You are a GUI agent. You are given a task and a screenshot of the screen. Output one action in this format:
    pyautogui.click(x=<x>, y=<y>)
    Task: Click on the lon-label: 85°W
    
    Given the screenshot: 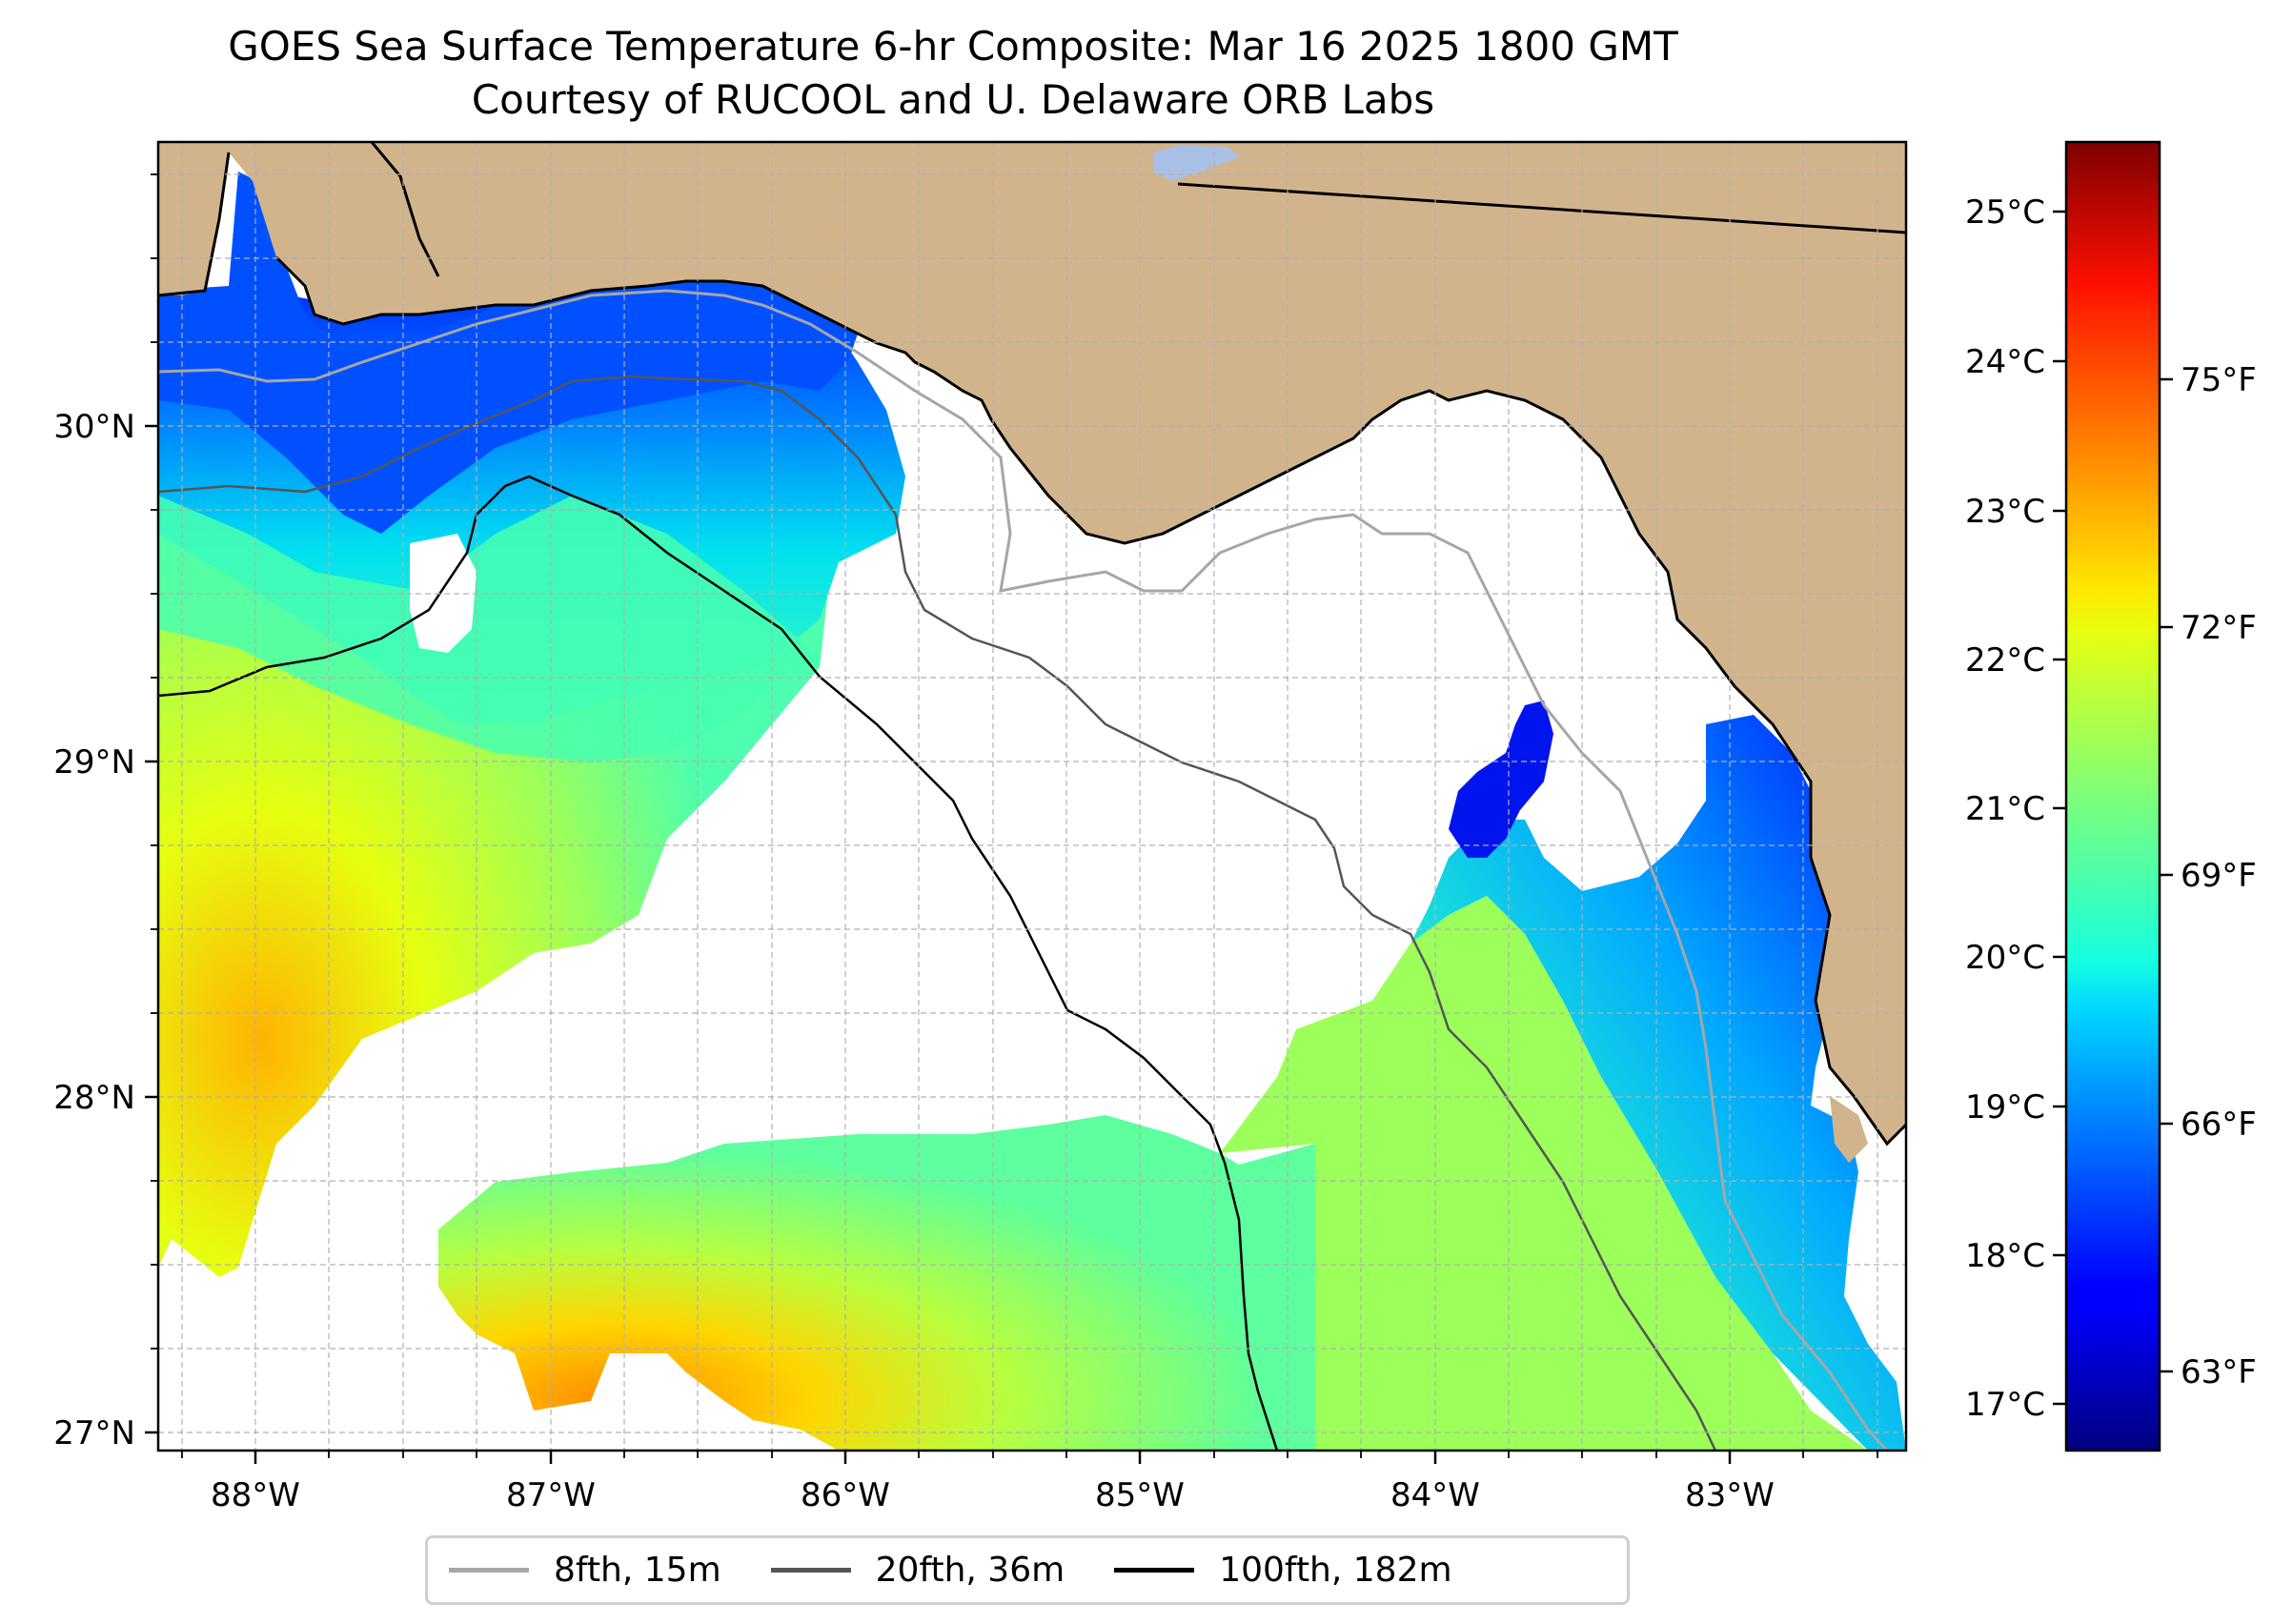 What is the action you would take?
    pyautogui.click(x=1140, y=1495)
    